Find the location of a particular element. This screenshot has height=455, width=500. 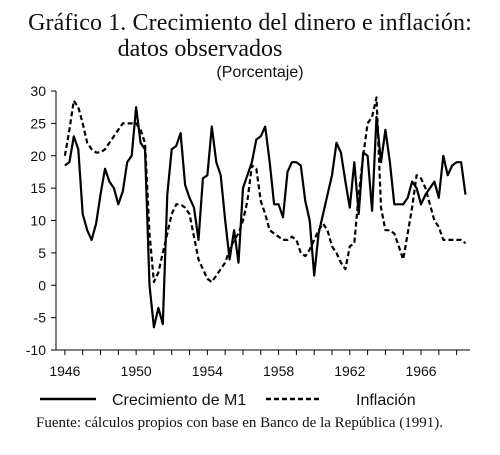

x-tick-label: 1946 is located at coordinates (64, 371).